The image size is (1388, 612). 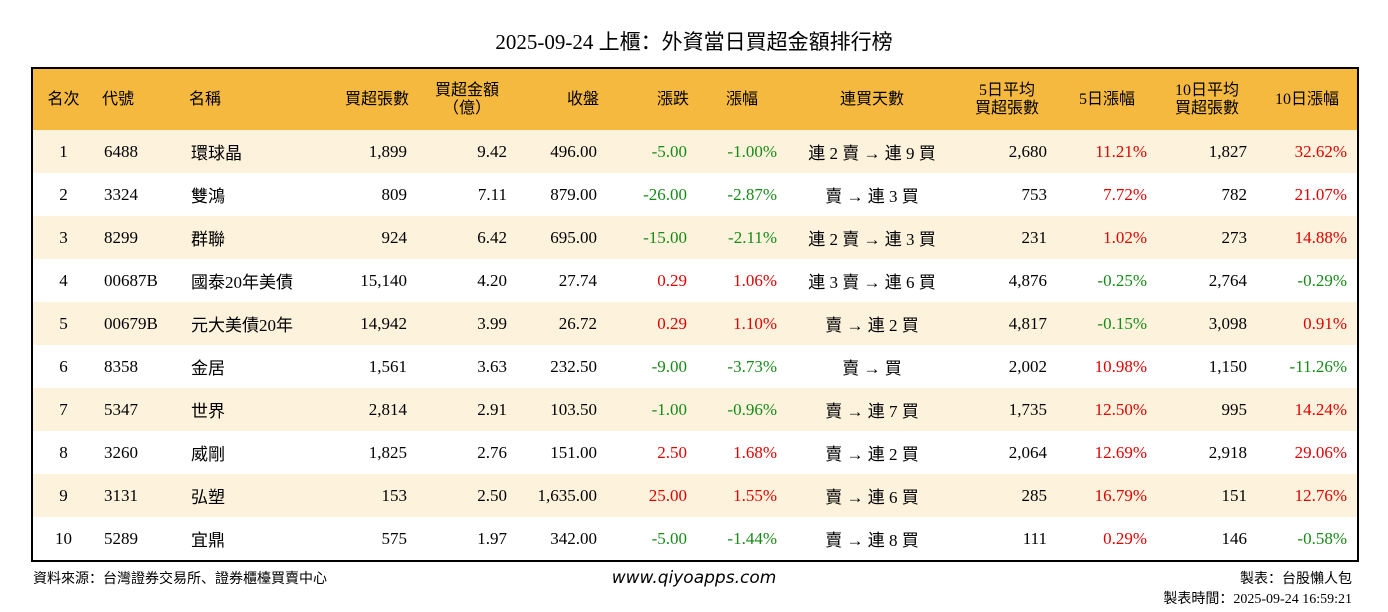 I want to click on column-header: 10日平均 買超張數, so click(x=1207, y=99).